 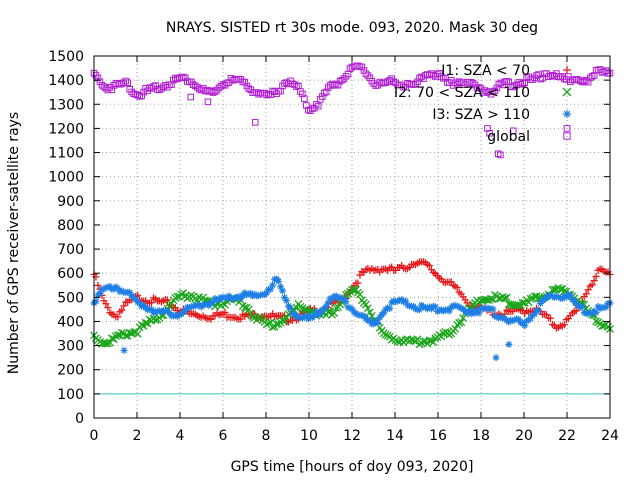 What do you see at coordinates (481, 436) in the screenshot?
I see `x-tick-label: 18` at bounding box center [481, 436].